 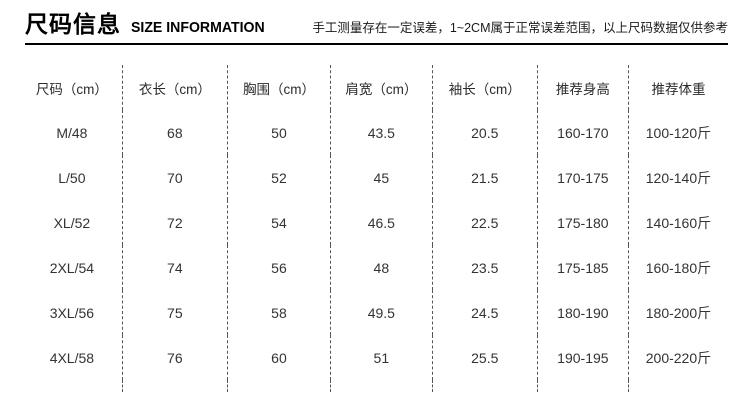 What do you see at coordinates (279, 267) in the screenshot?
I see `cell-chest: 56` at bounding box center [279, 267].